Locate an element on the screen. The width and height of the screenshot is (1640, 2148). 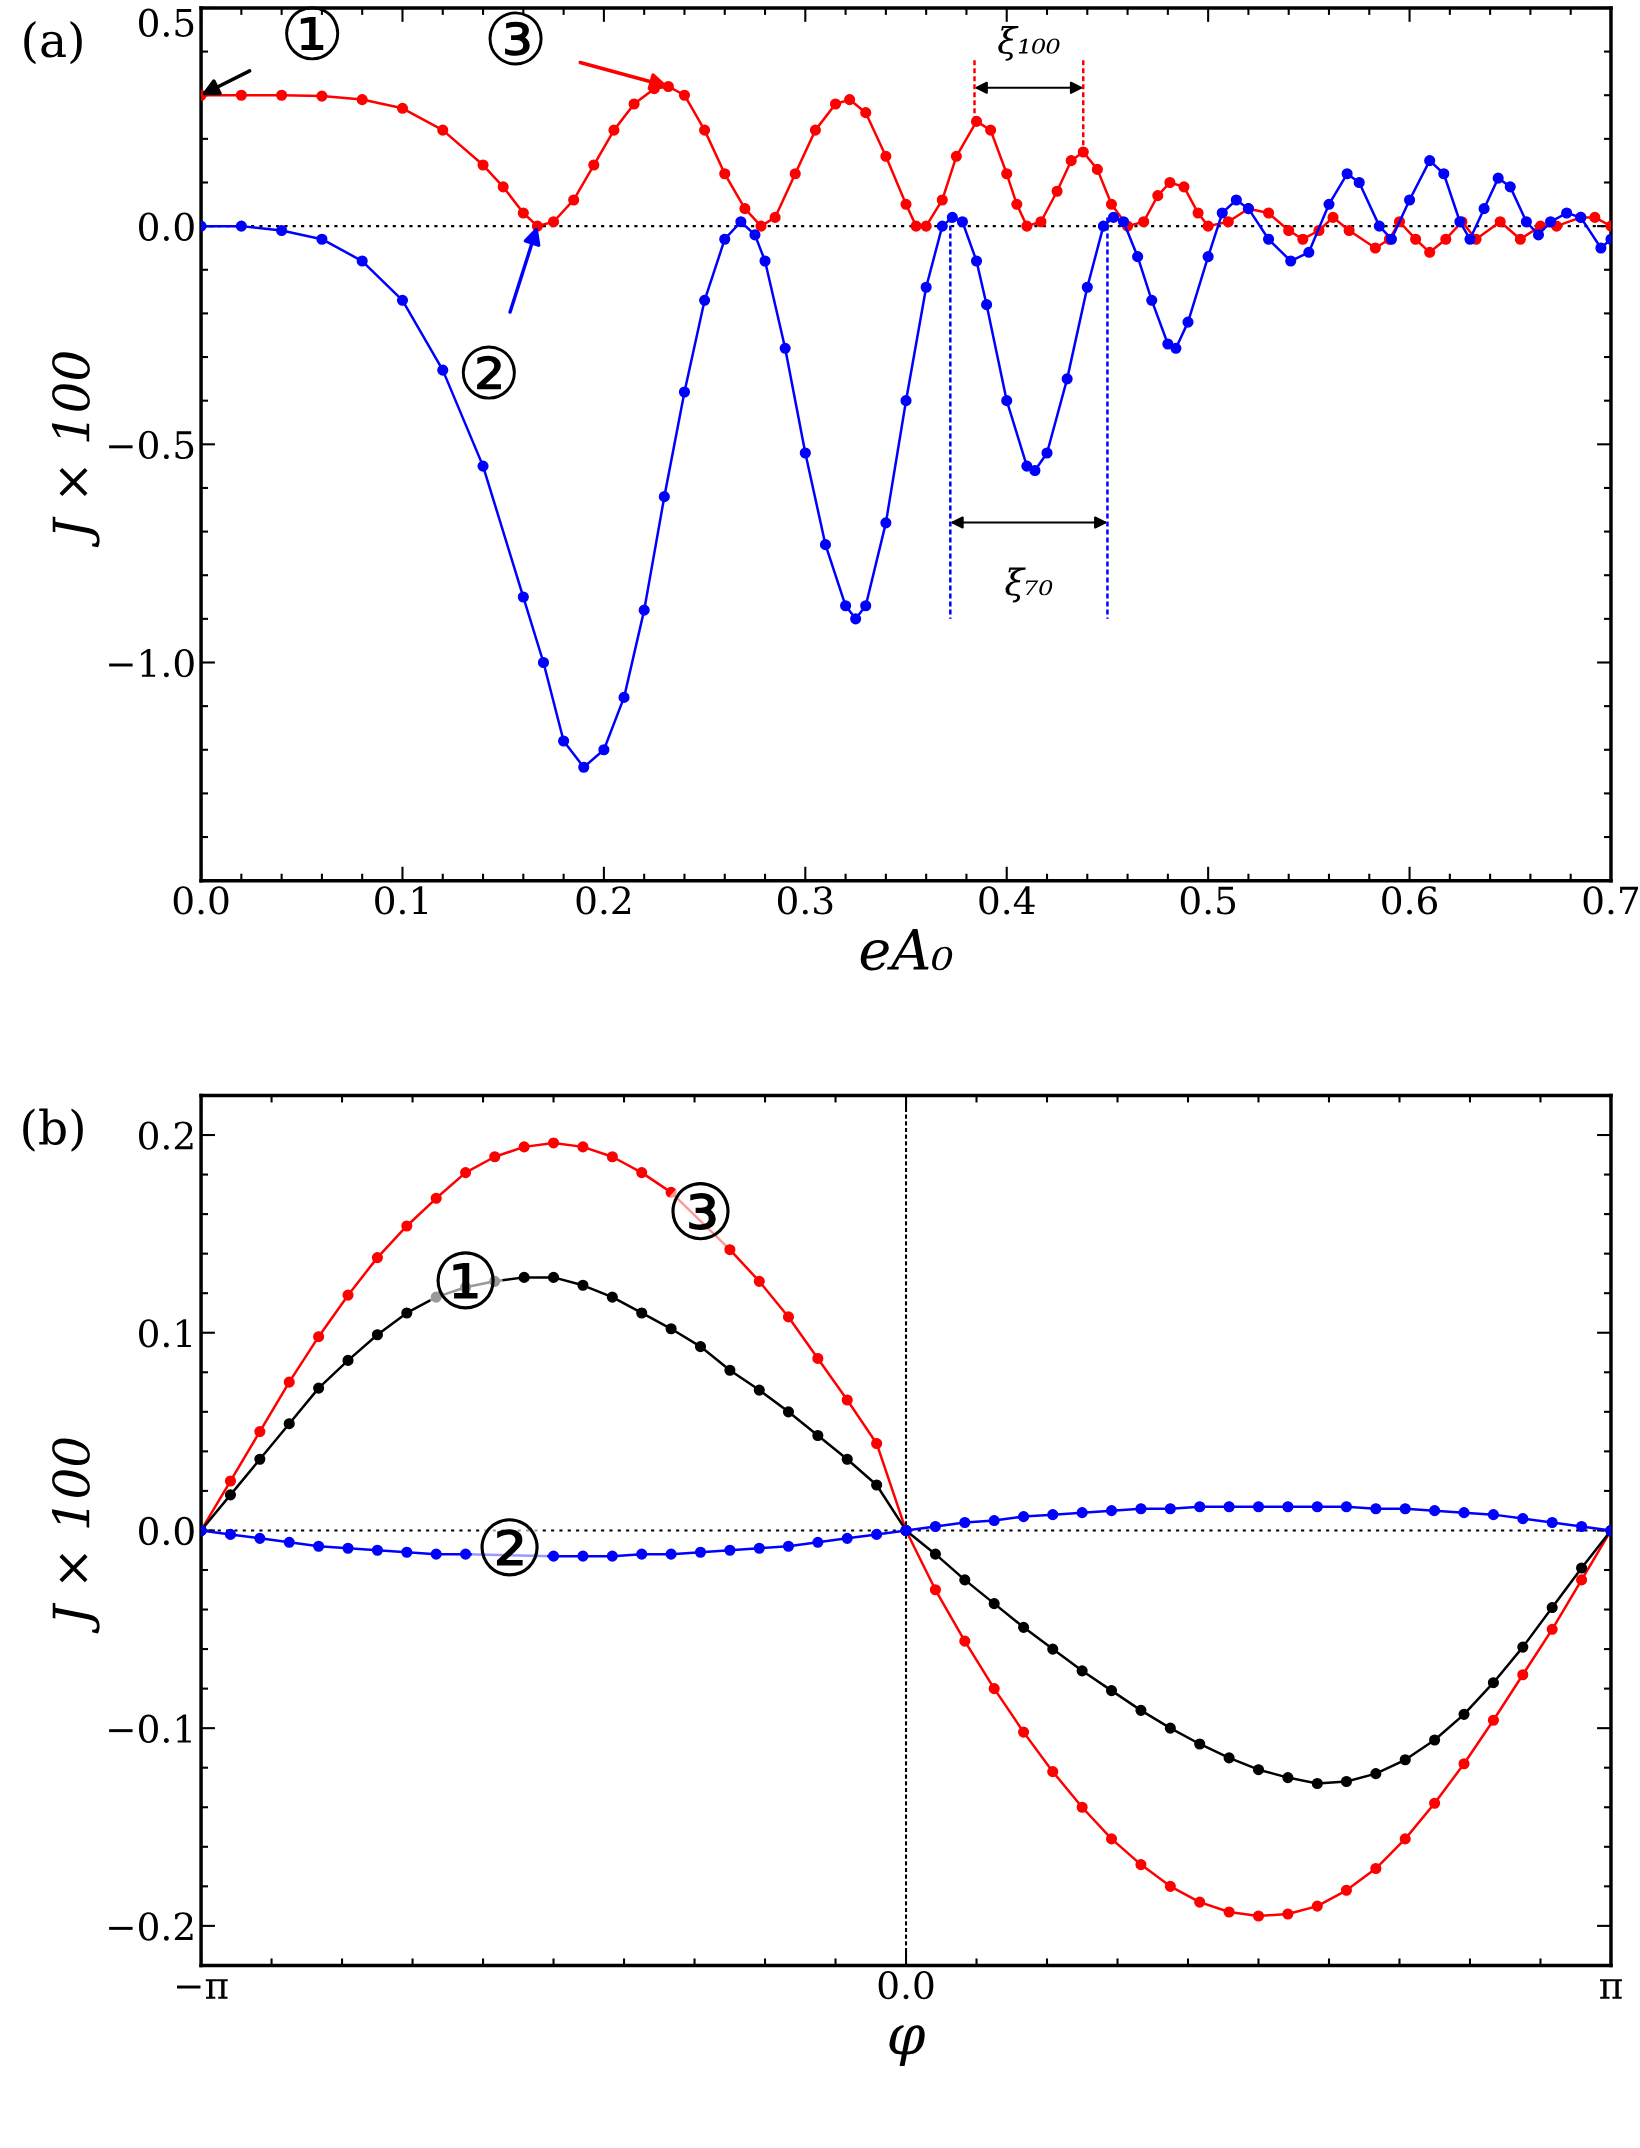
x-axis-title: φ is located at coordinates (907, 2045).